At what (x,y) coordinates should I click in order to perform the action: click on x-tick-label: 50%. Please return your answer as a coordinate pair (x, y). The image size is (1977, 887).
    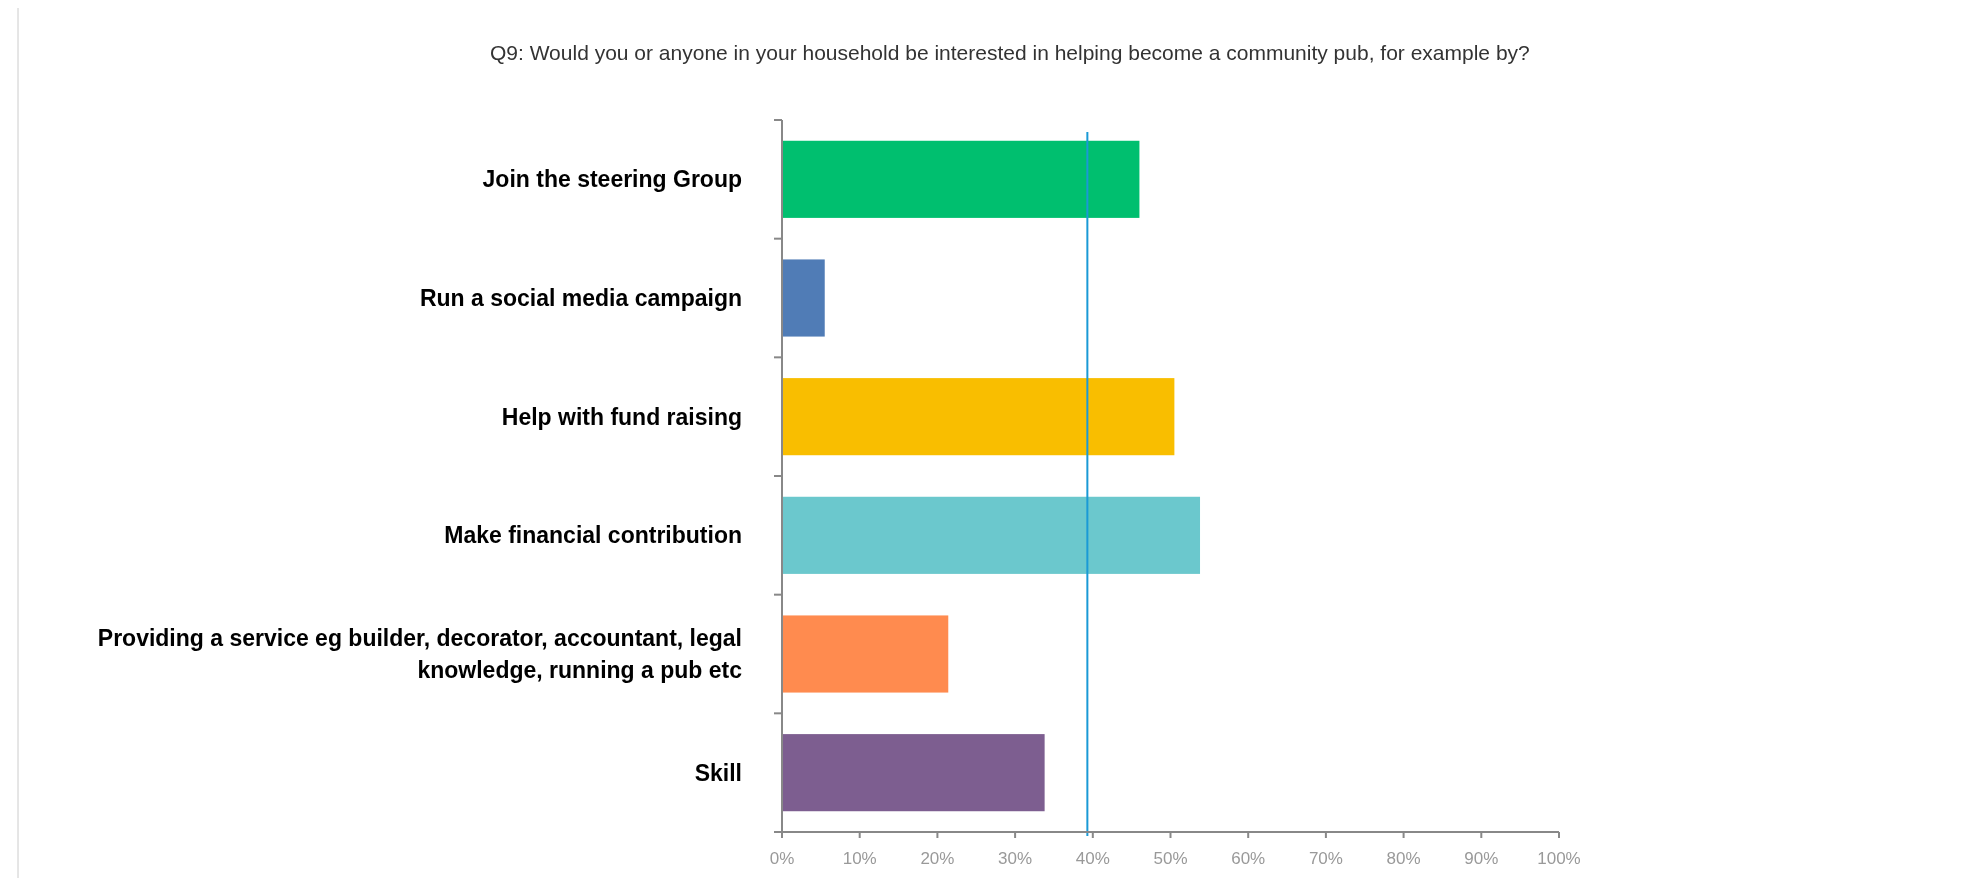
    Looking at the image, I should click on (1170, 858).